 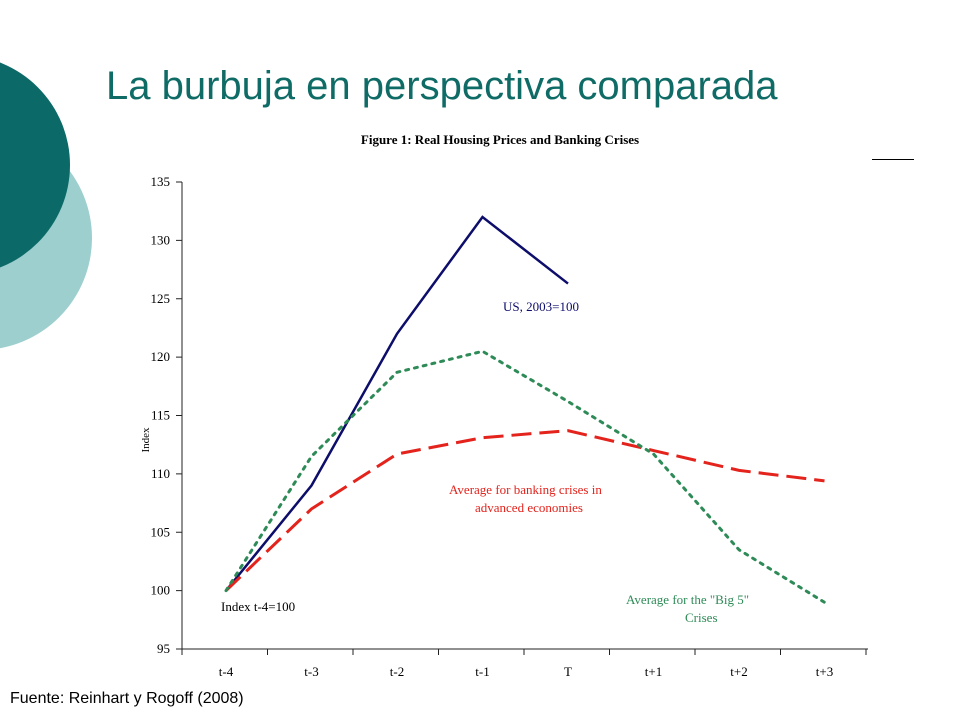 What do you see at coordinates (541, 306) in the screenshot?
I see `annotation-us: US, 2003=100` at bounding box center [541, 306].